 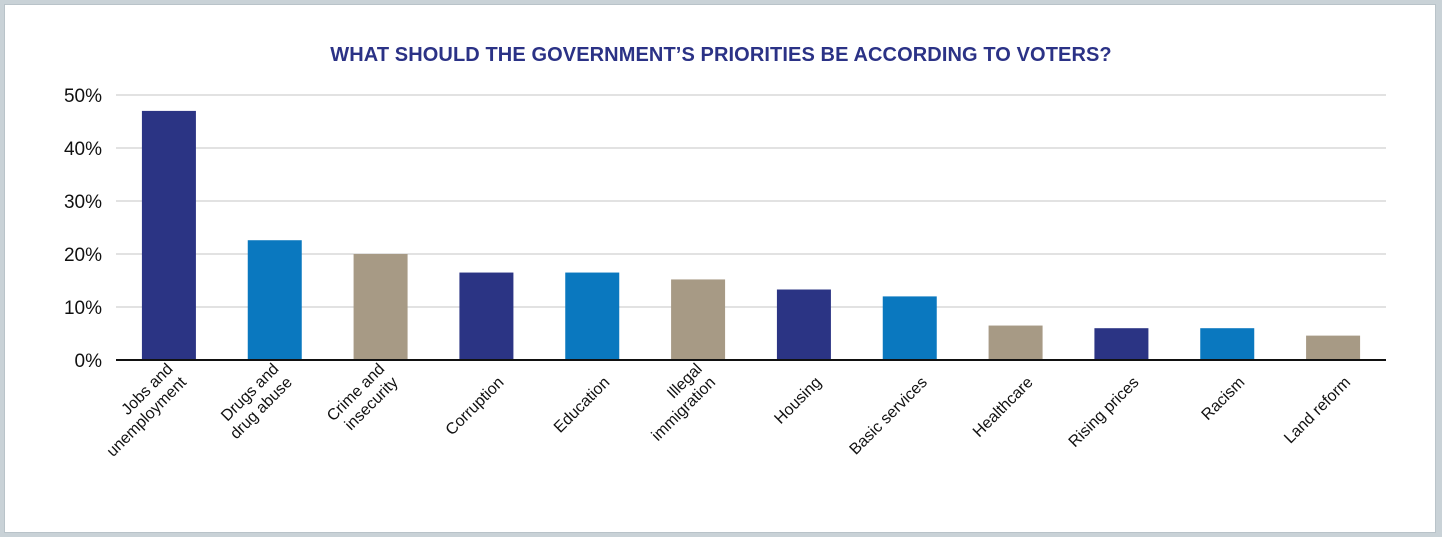 What do you see at coordinates (89, 361) in the screenshot?
I see `y-tick-label: 0%` at bounding box center [89, 361].